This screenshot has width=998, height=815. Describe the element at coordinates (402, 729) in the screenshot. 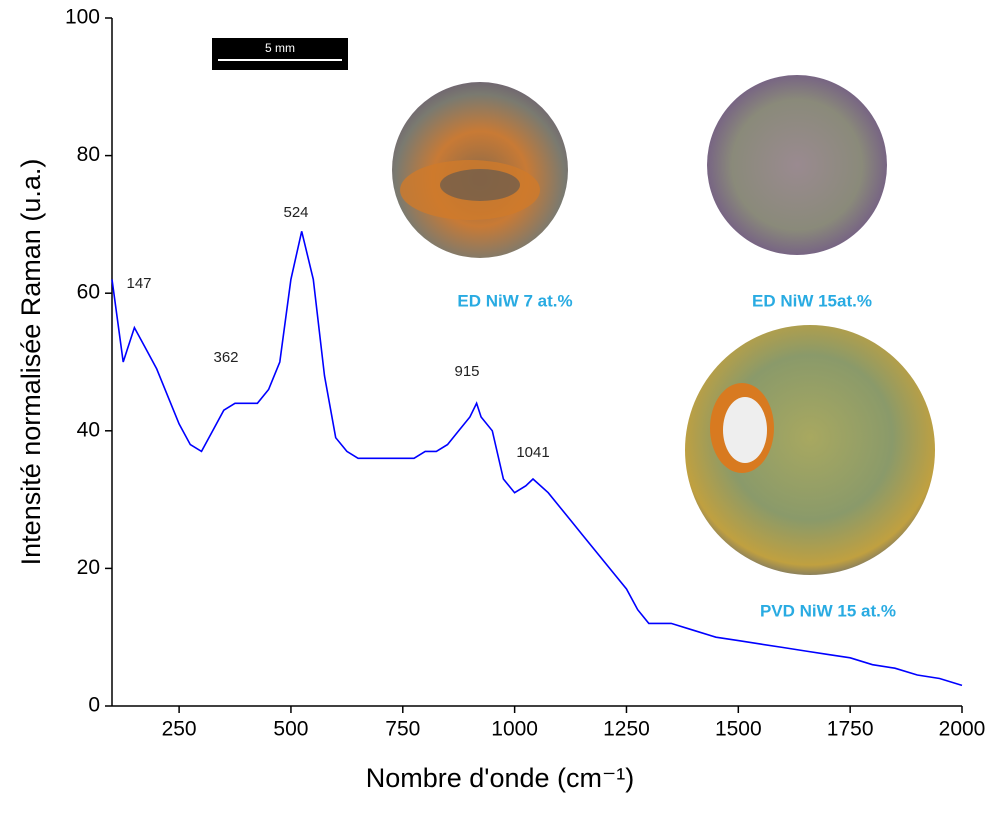

I see `x-tick-label: 750` at that location.